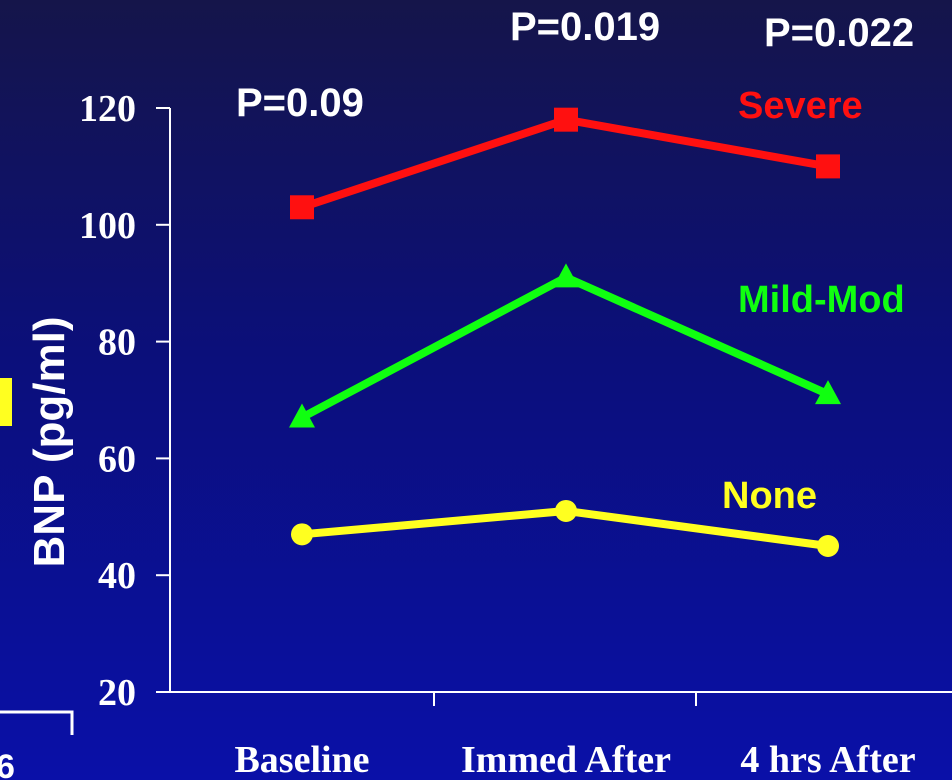 The width and height of the screenshot is (952, 780). I want to click on p-value-baseline: P=0.09, so click(300, 103).